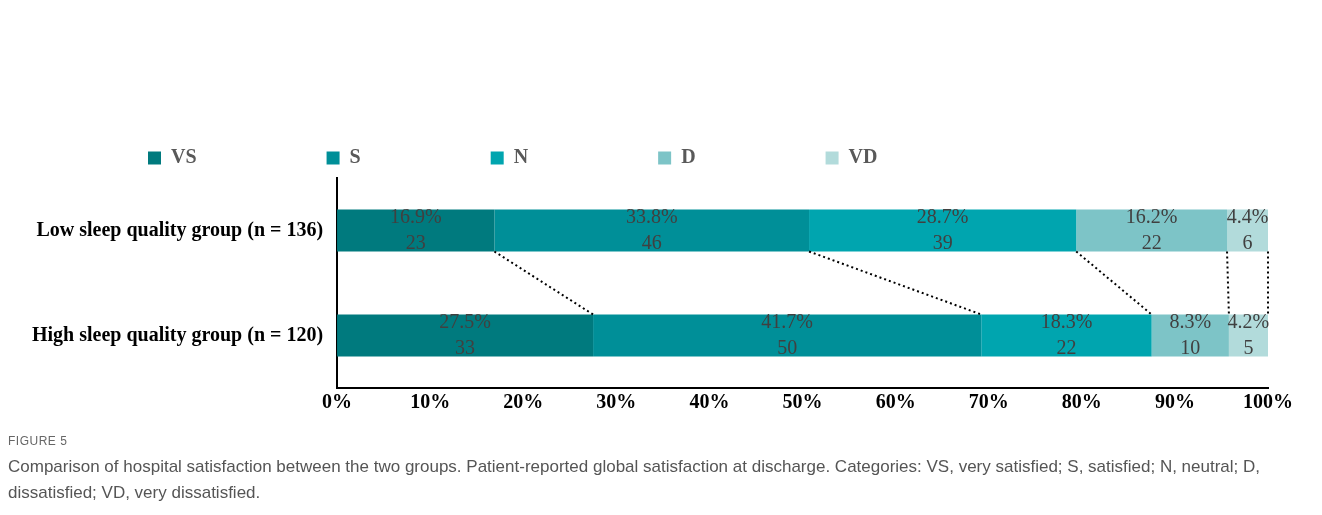  What do you see at coordinates (355, 156) in the screenshot?
I see `legend-label: S` at bounding box center [355, 156].